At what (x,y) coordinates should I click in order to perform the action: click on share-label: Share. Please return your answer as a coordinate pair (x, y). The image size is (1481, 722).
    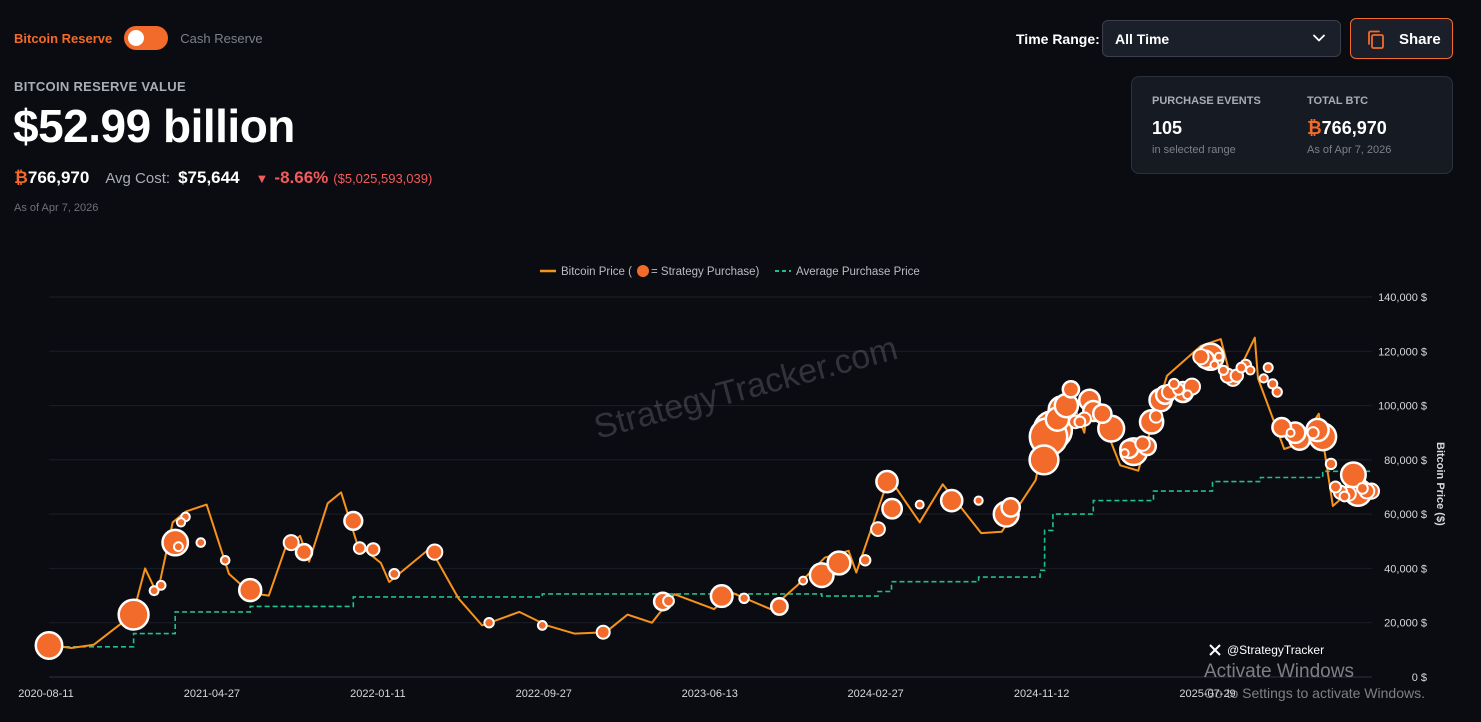
    Looking at the image, I should click on (1420, 39).